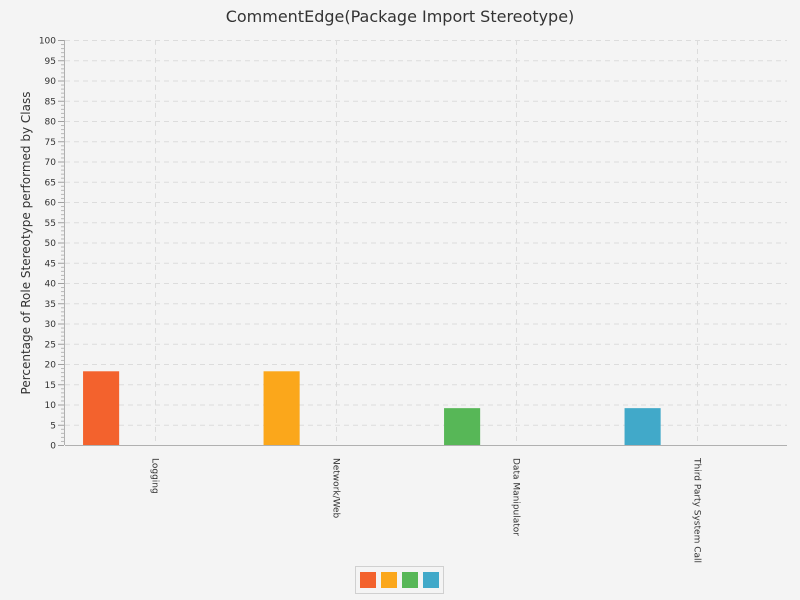 The height and width of the screenshot is (600, 800). What do you see at coordinates (51, 123) in the screenshot?
I see `y-tick-label: 80` at bounding box center [51, 123].